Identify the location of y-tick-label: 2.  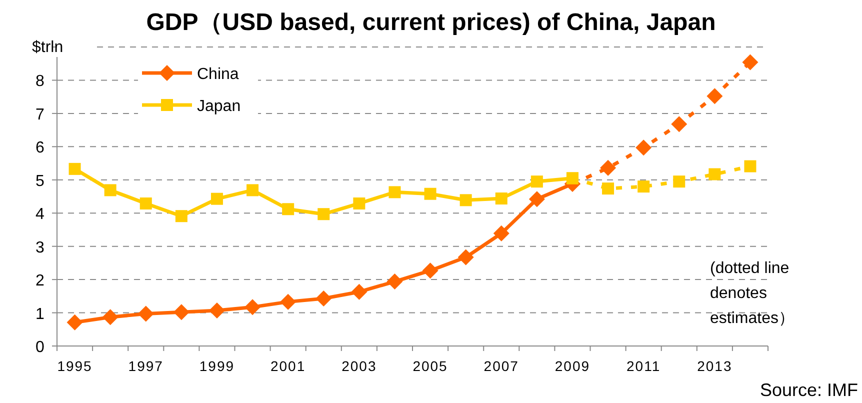
(40, 281).